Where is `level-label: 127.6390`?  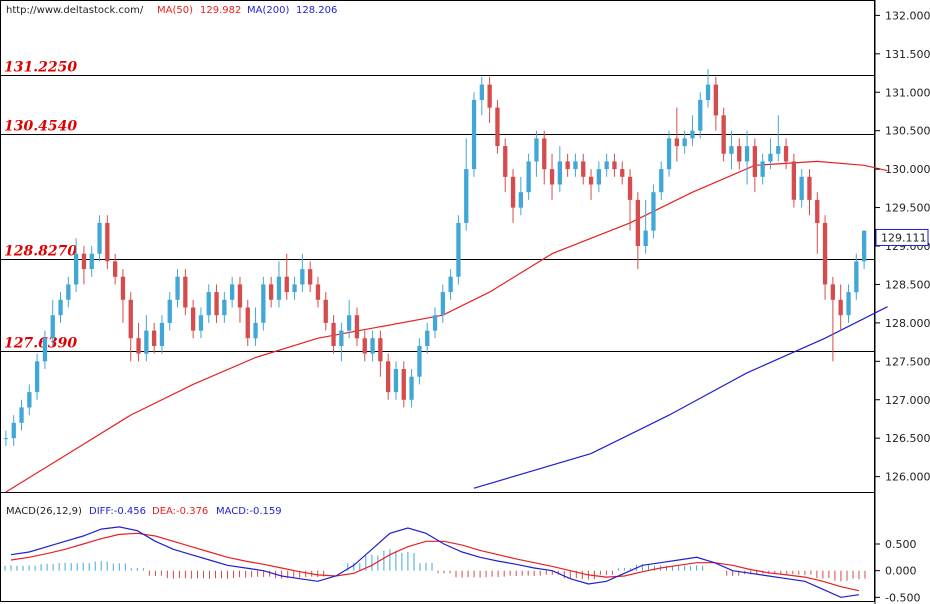
level-label: 127.6390 is located at coordinates (40, 344).